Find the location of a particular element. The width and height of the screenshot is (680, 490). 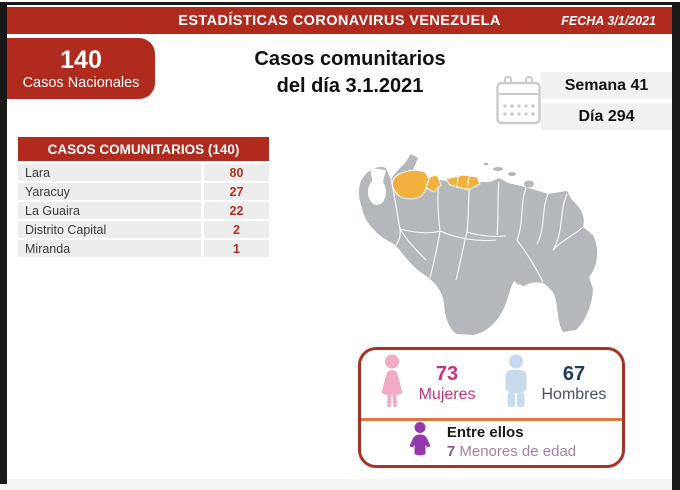

frame-left-strip is located at coordinates (3, 243).